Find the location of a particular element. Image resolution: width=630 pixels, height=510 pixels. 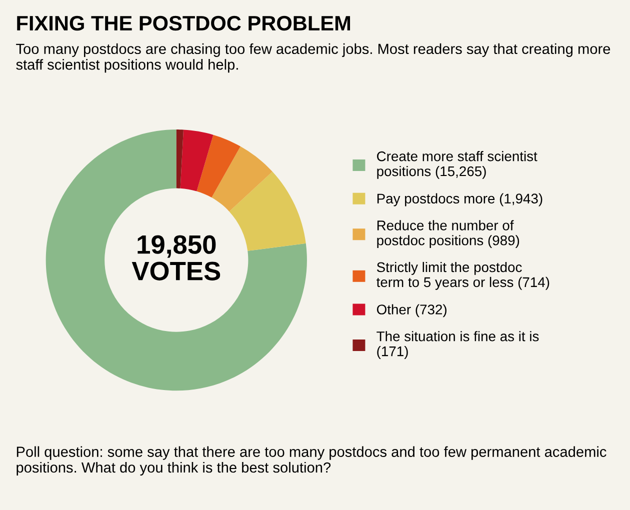

legend-label: The situation is fine as it is (171) is located at coordinates (457, 345).